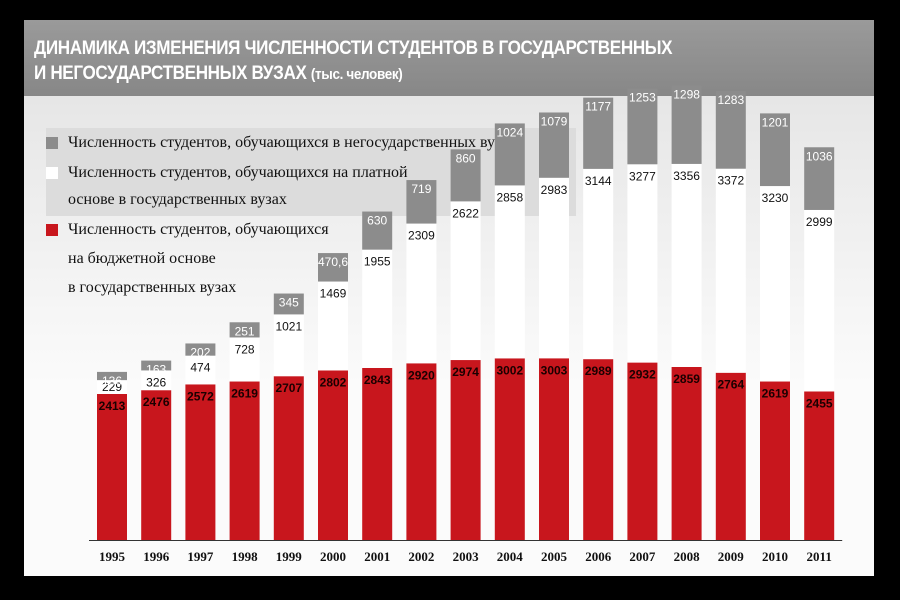  I want to click on value-label-paid-1998: 728, so click(245, 349).